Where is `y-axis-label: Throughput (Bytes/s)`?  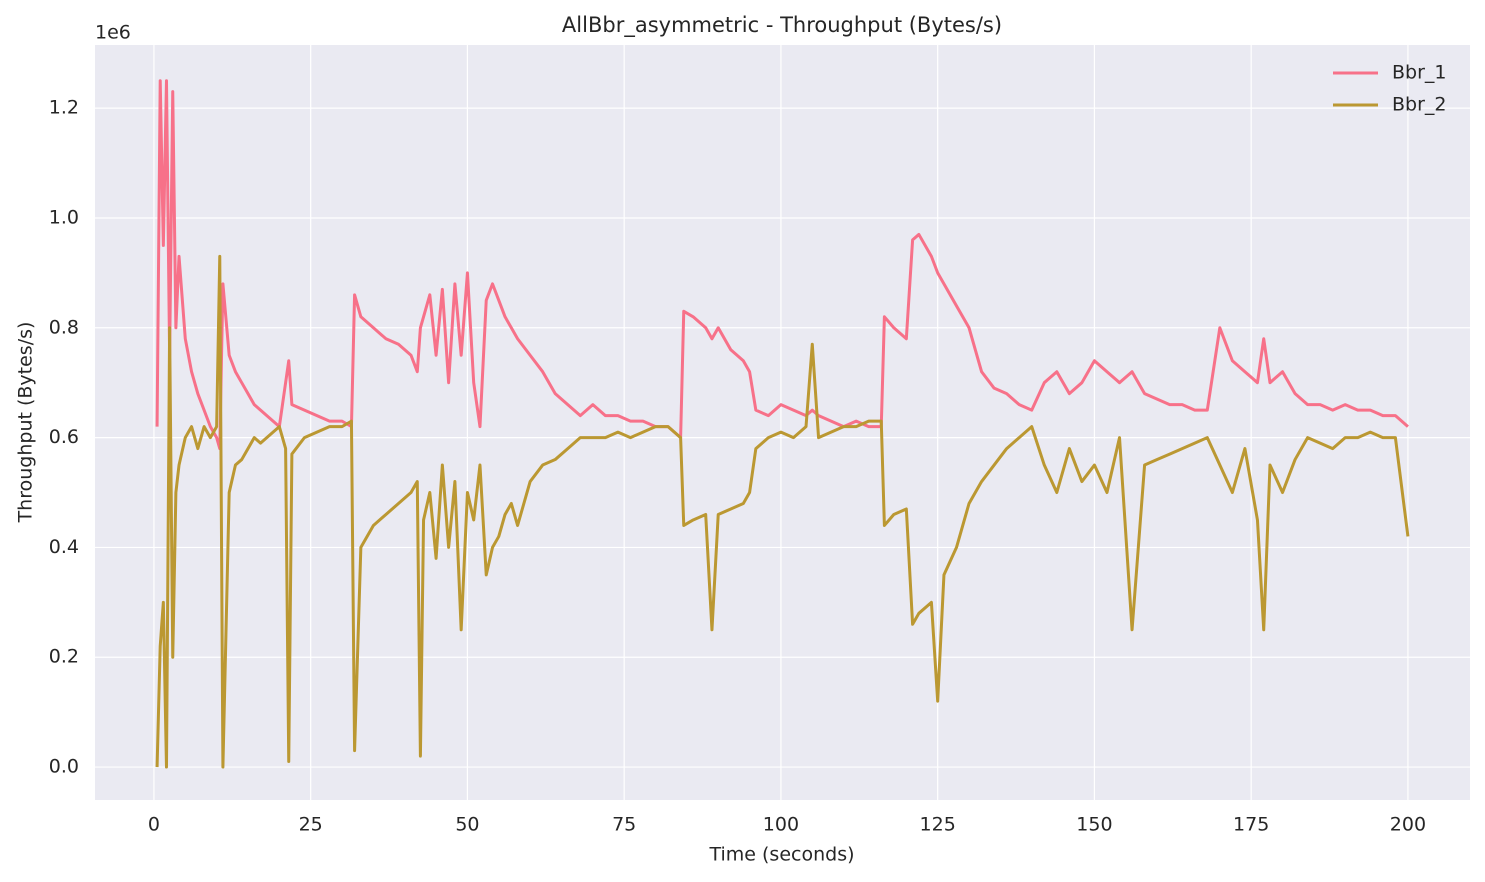
y-axis-label: Throughput (Bytes/s) is located at coordinates (26, 423).